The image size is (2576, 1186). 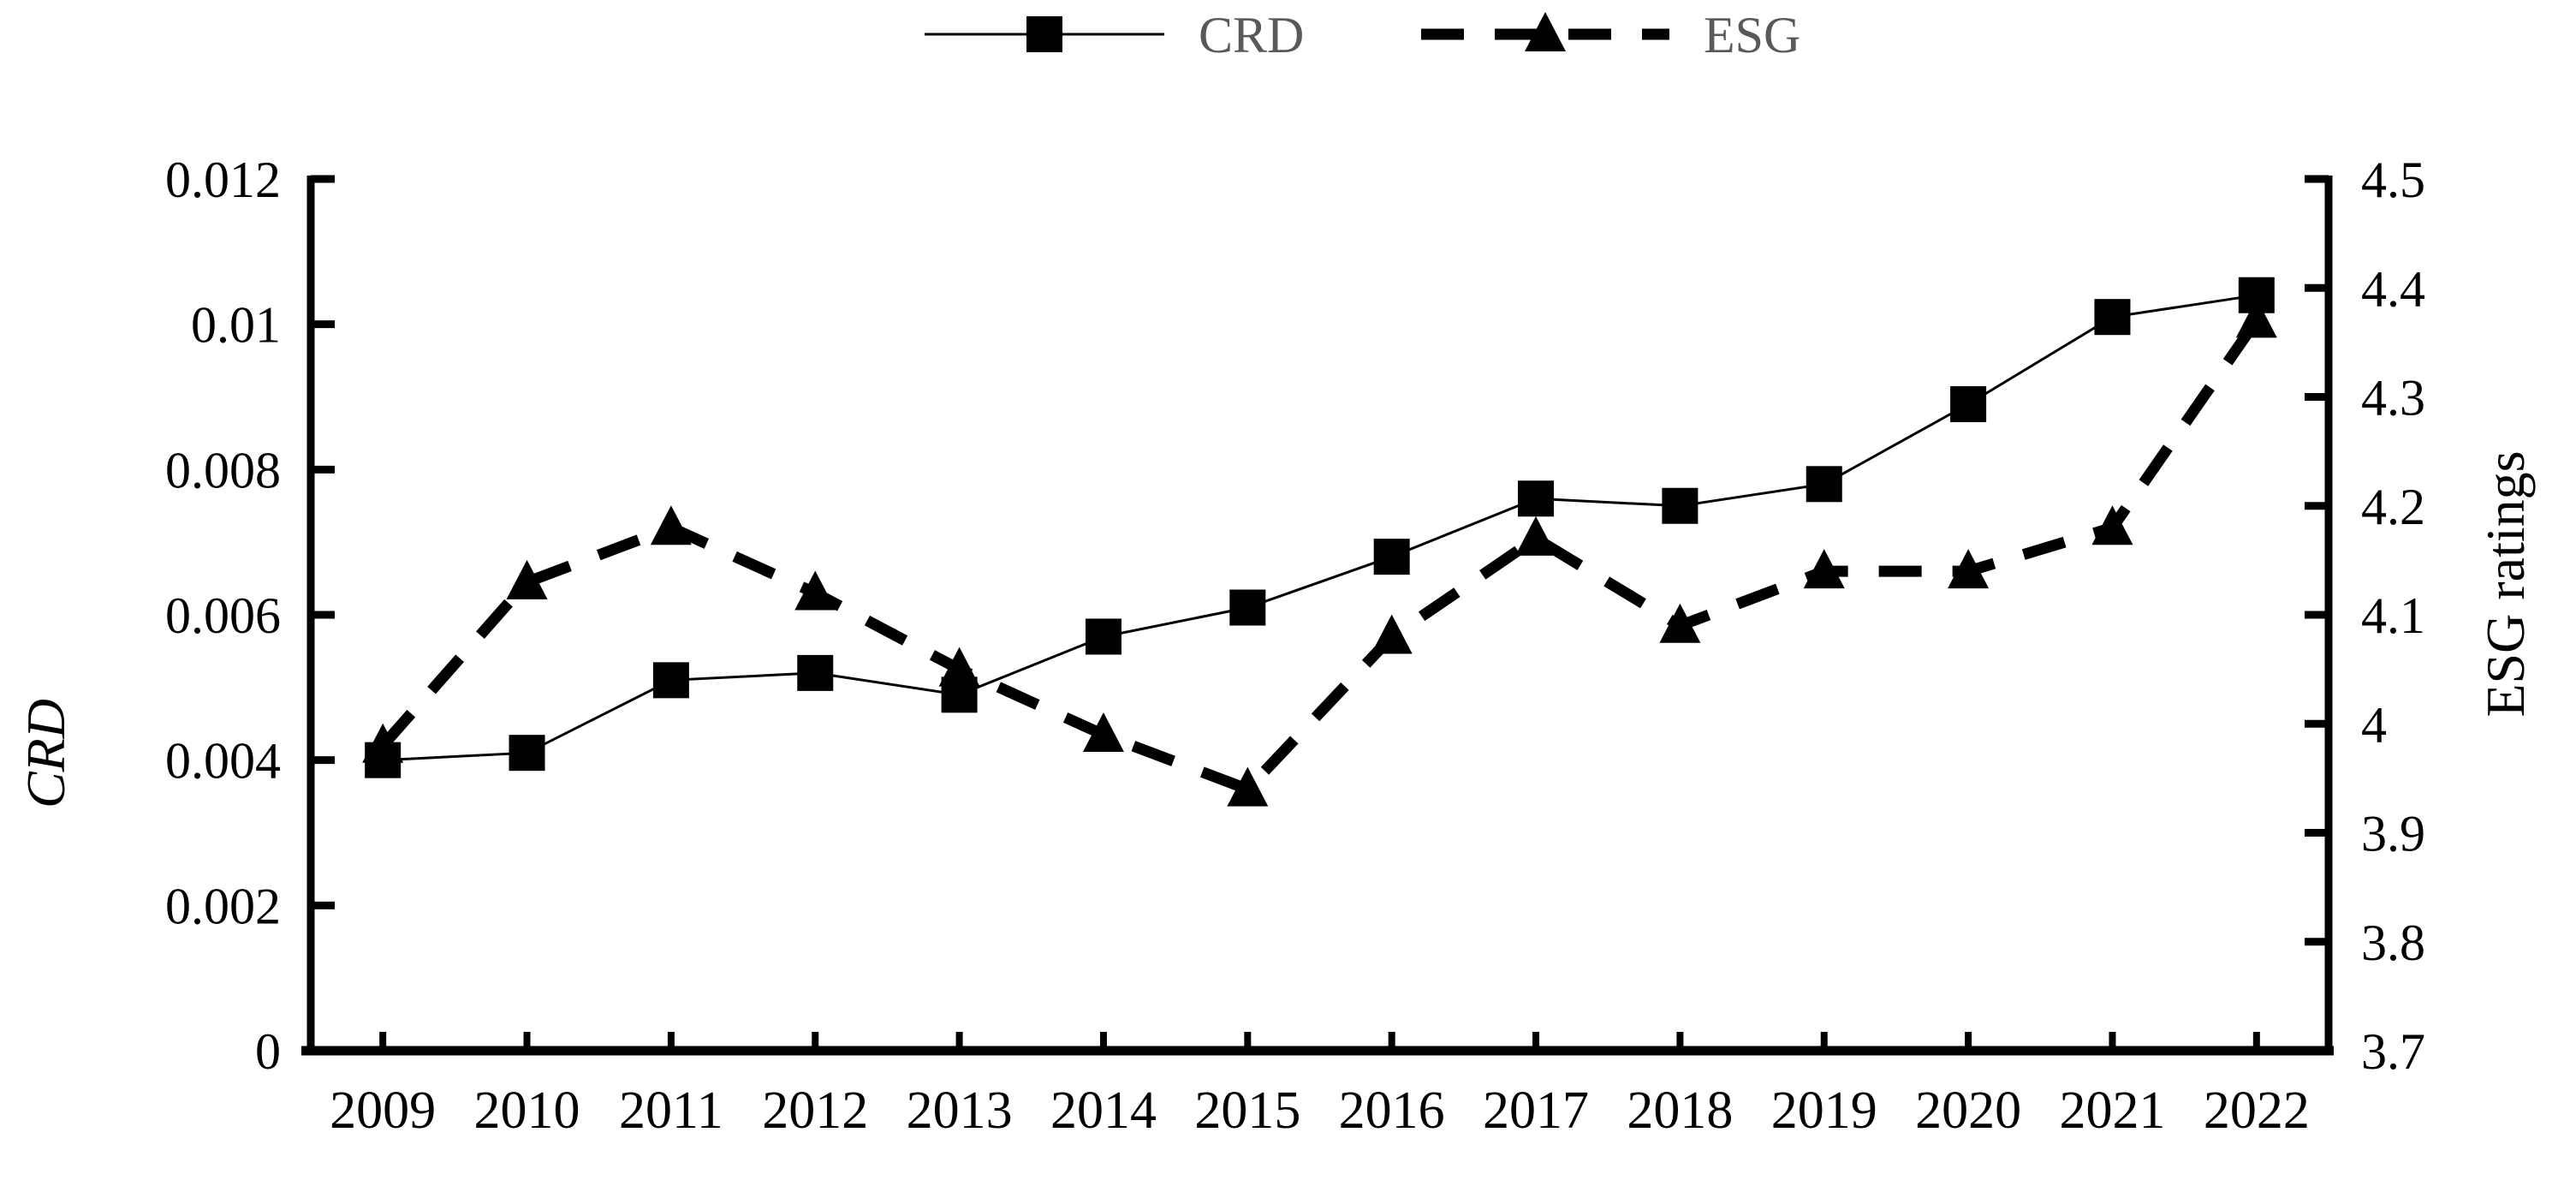 I want to click on right-axis-tick-label: 4.1, so click(x=2393, y=615).